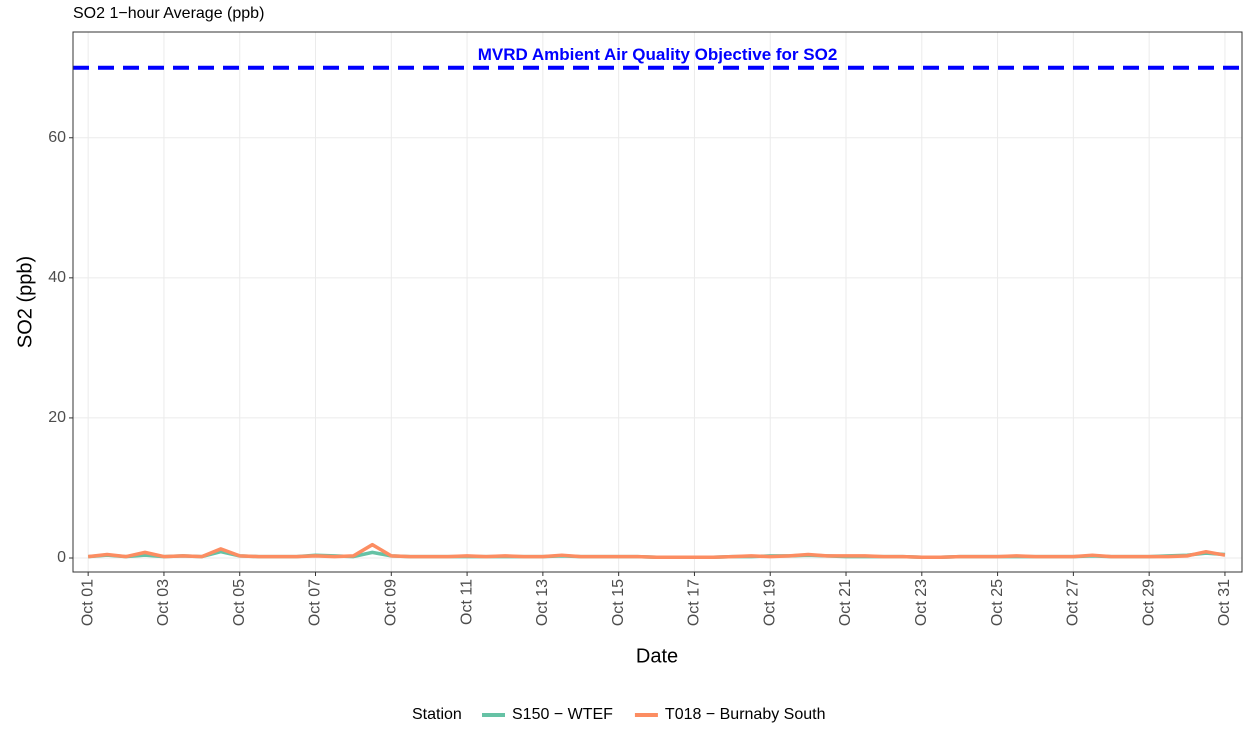  Describe the element at coordinates (694, 602) in the screenshot. I see `x-tick-label: Oct 17` at that location.